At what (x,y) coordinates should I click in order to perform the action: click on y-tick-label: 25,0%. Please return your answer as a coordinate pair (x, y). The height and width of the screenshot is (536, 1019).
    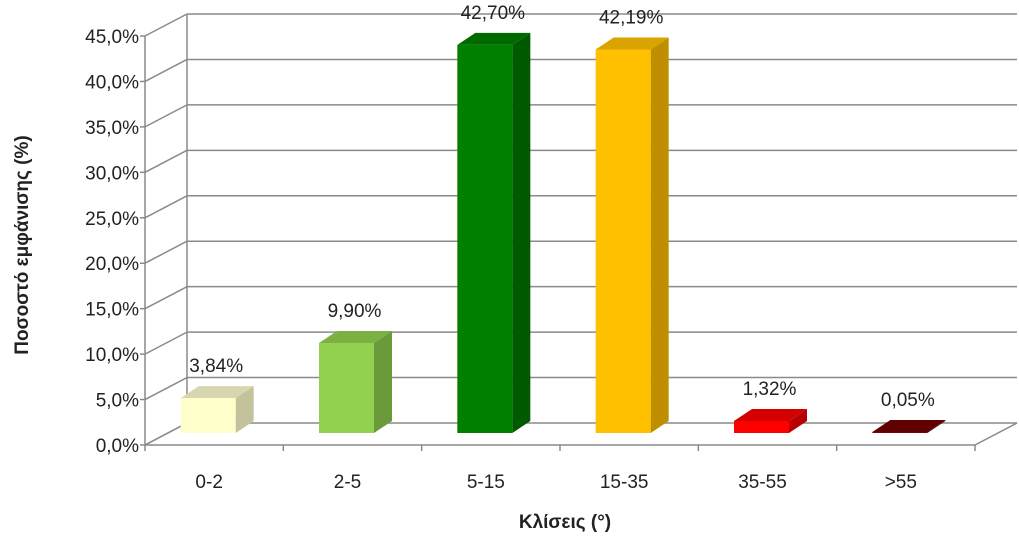
    Looking at the image, I should click on (112, 219).